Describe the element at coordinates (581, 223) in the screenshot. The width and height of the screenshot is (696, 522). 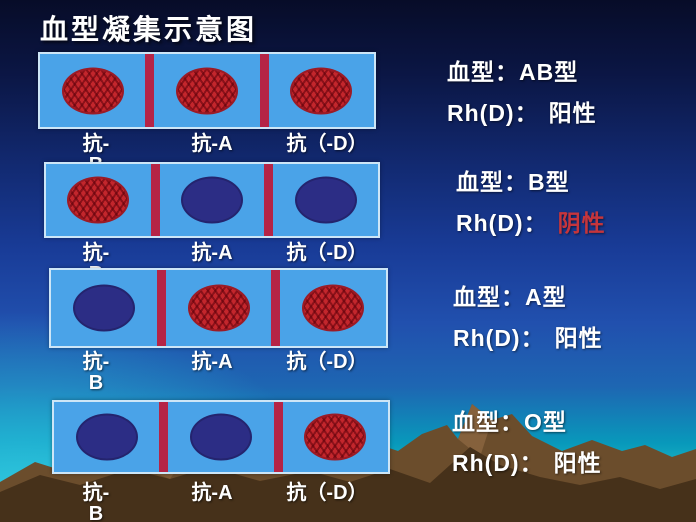
I see `rh-value: 阴性` at that location.